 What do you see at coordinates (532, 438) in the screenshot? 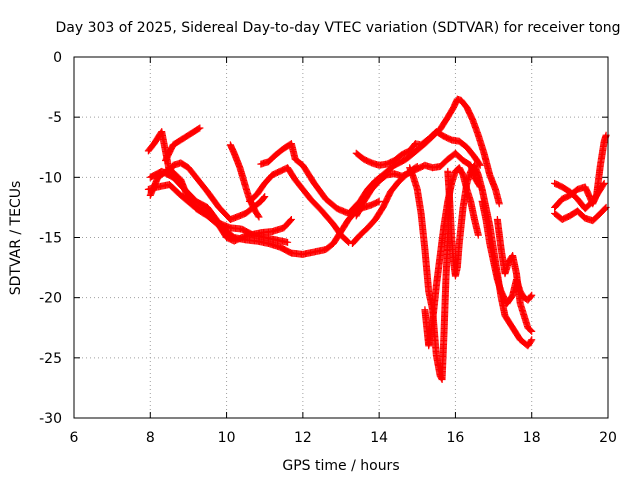
I see `x-tick-label: 18` at bounding box center [532, 438].